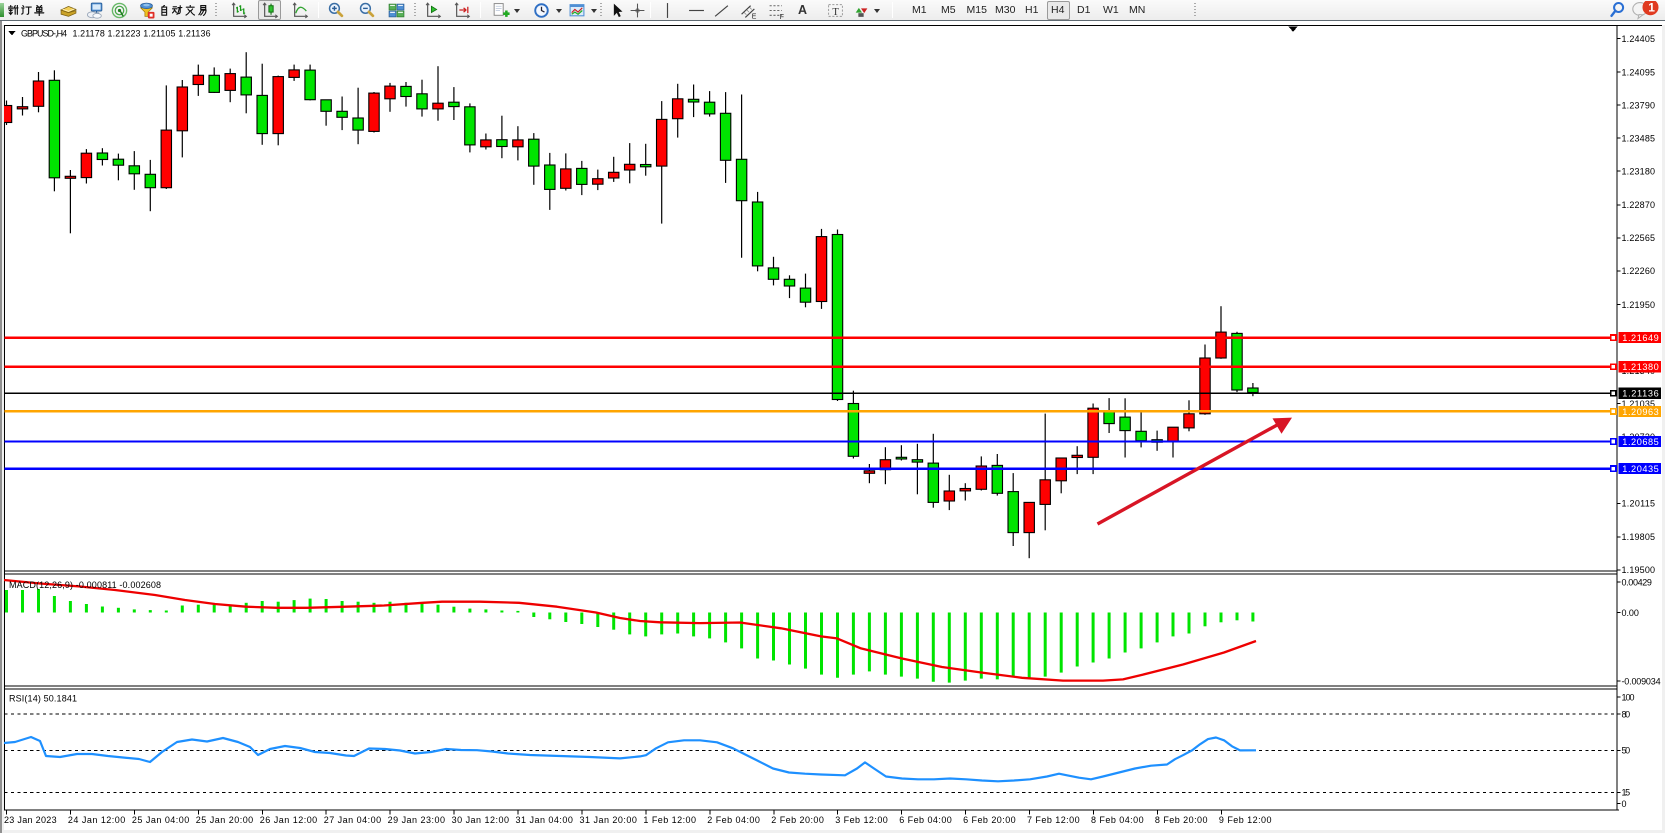 This screenshot has width=1665, height=833. I want to click on svg-text: 1.20685, so click(1640, 442).